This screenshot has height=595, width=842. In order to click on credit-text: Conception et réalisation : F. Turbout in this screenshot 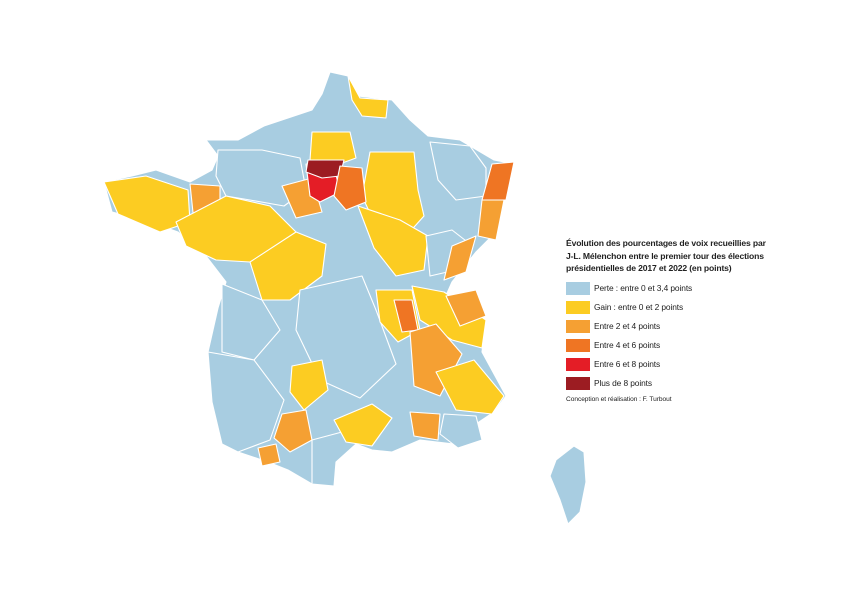, I will do `click(619, 399)`.